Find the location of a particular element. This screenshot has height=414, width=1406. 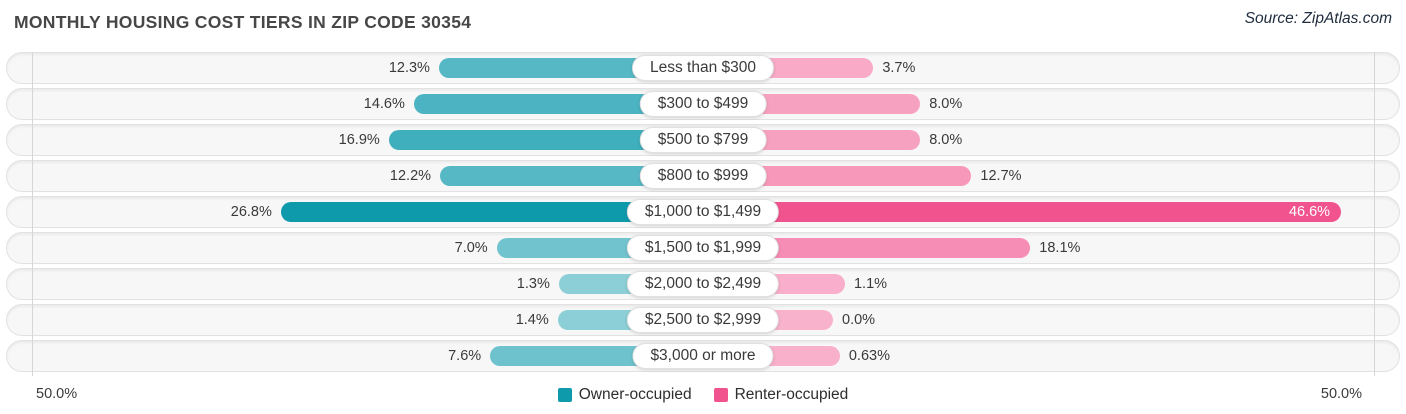

legend: Owner-occupied Renter-occupied is located at coordinates (703, 395).